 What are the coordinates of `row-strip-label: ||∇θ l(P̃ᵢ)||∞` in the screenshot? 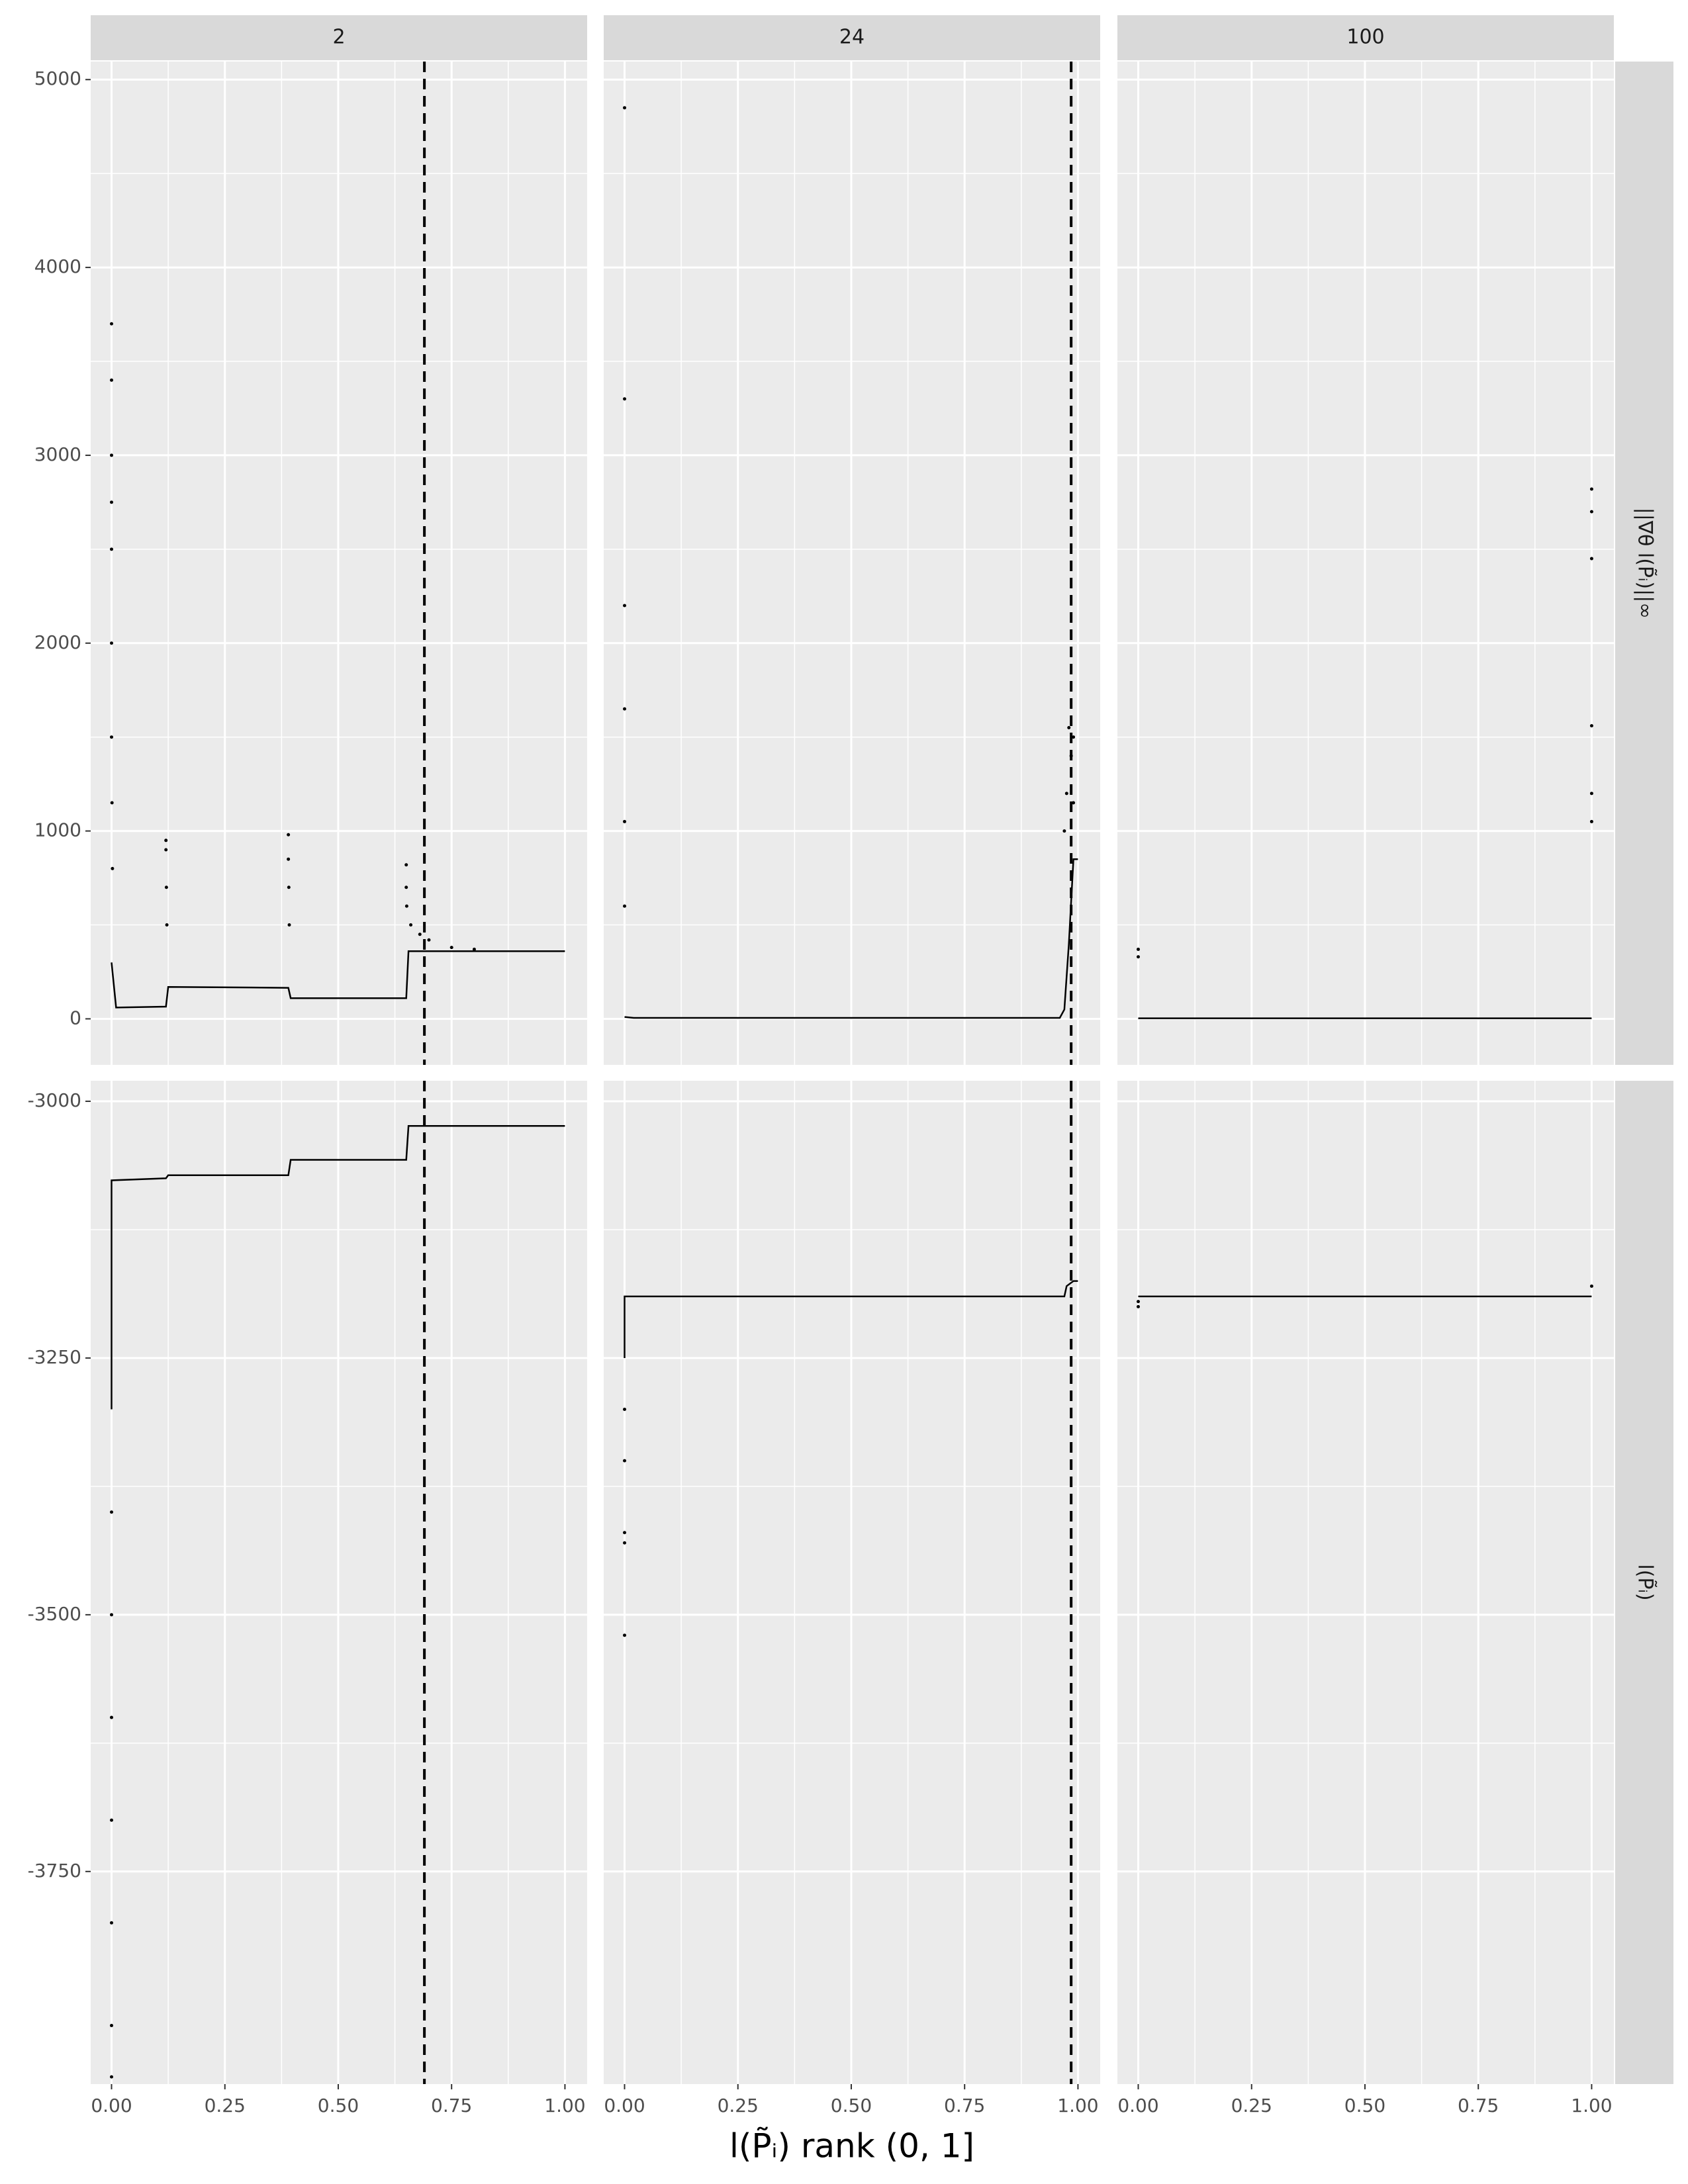 It's located at (1645, 563).